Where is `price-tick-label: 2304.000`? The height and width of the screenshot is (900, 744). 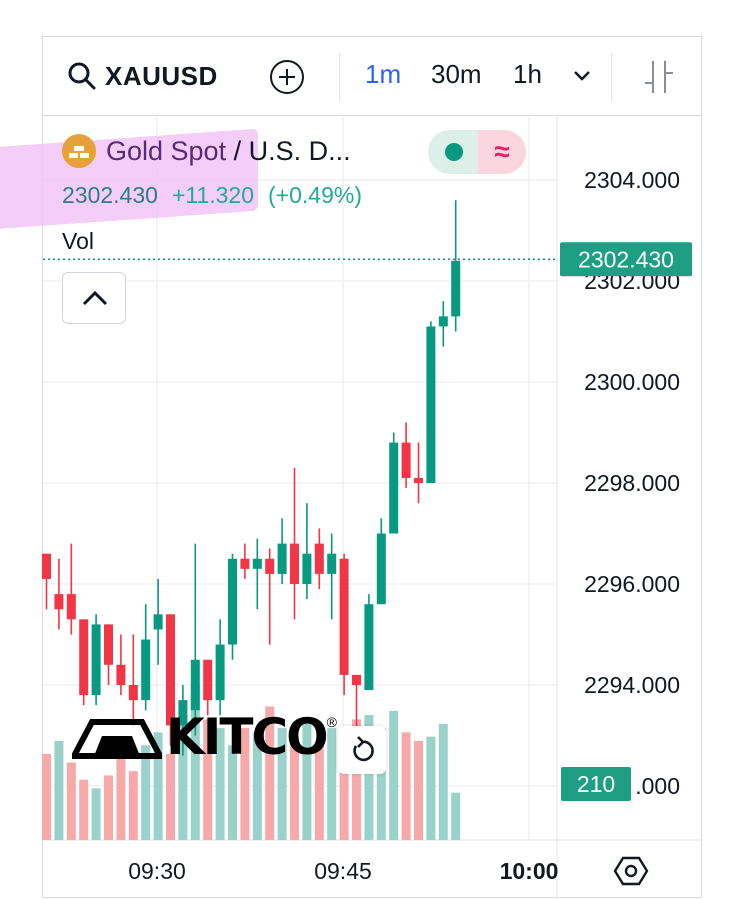 price-tick-label: 2304.000 is located at coordinates (632, 180).